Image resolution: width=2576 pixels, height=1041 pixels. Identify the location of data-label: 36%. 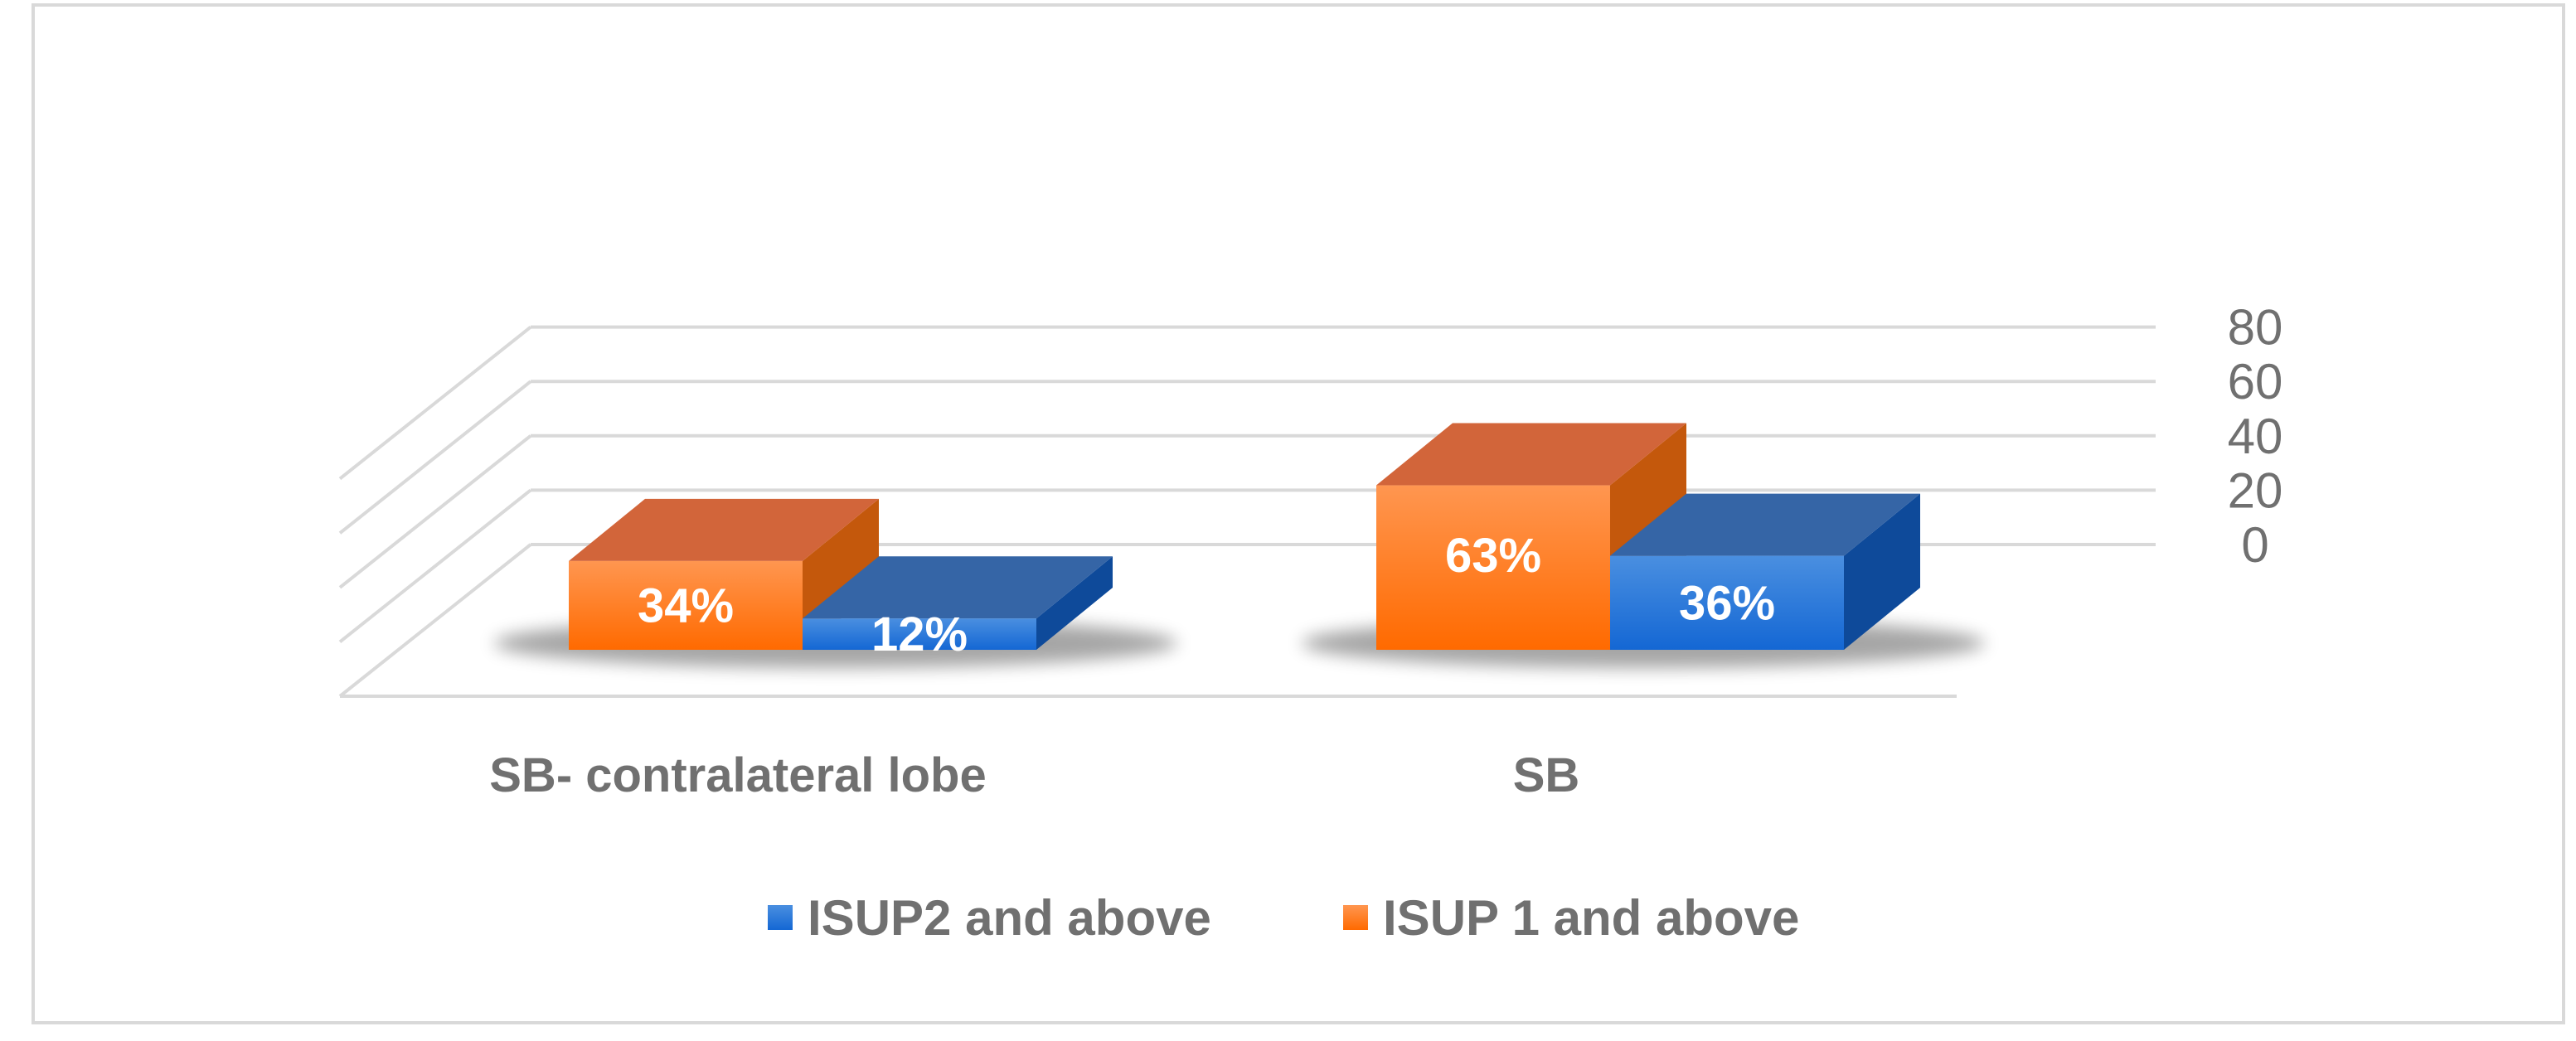
(1727, 603).